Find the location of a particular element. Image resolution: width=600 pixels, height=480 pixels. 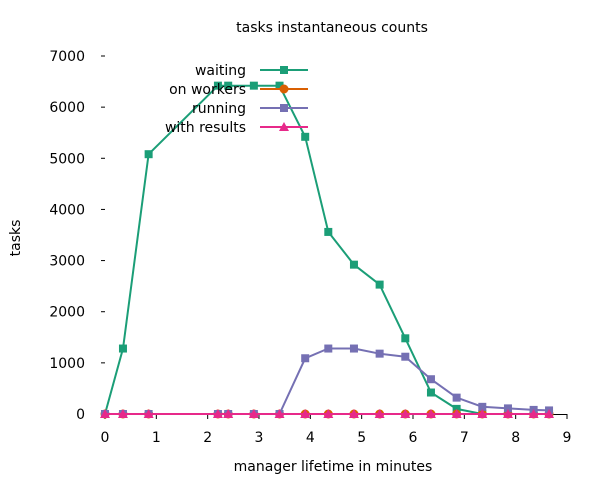

y-tick-label: 2000 is located at coordinates (67, 313).